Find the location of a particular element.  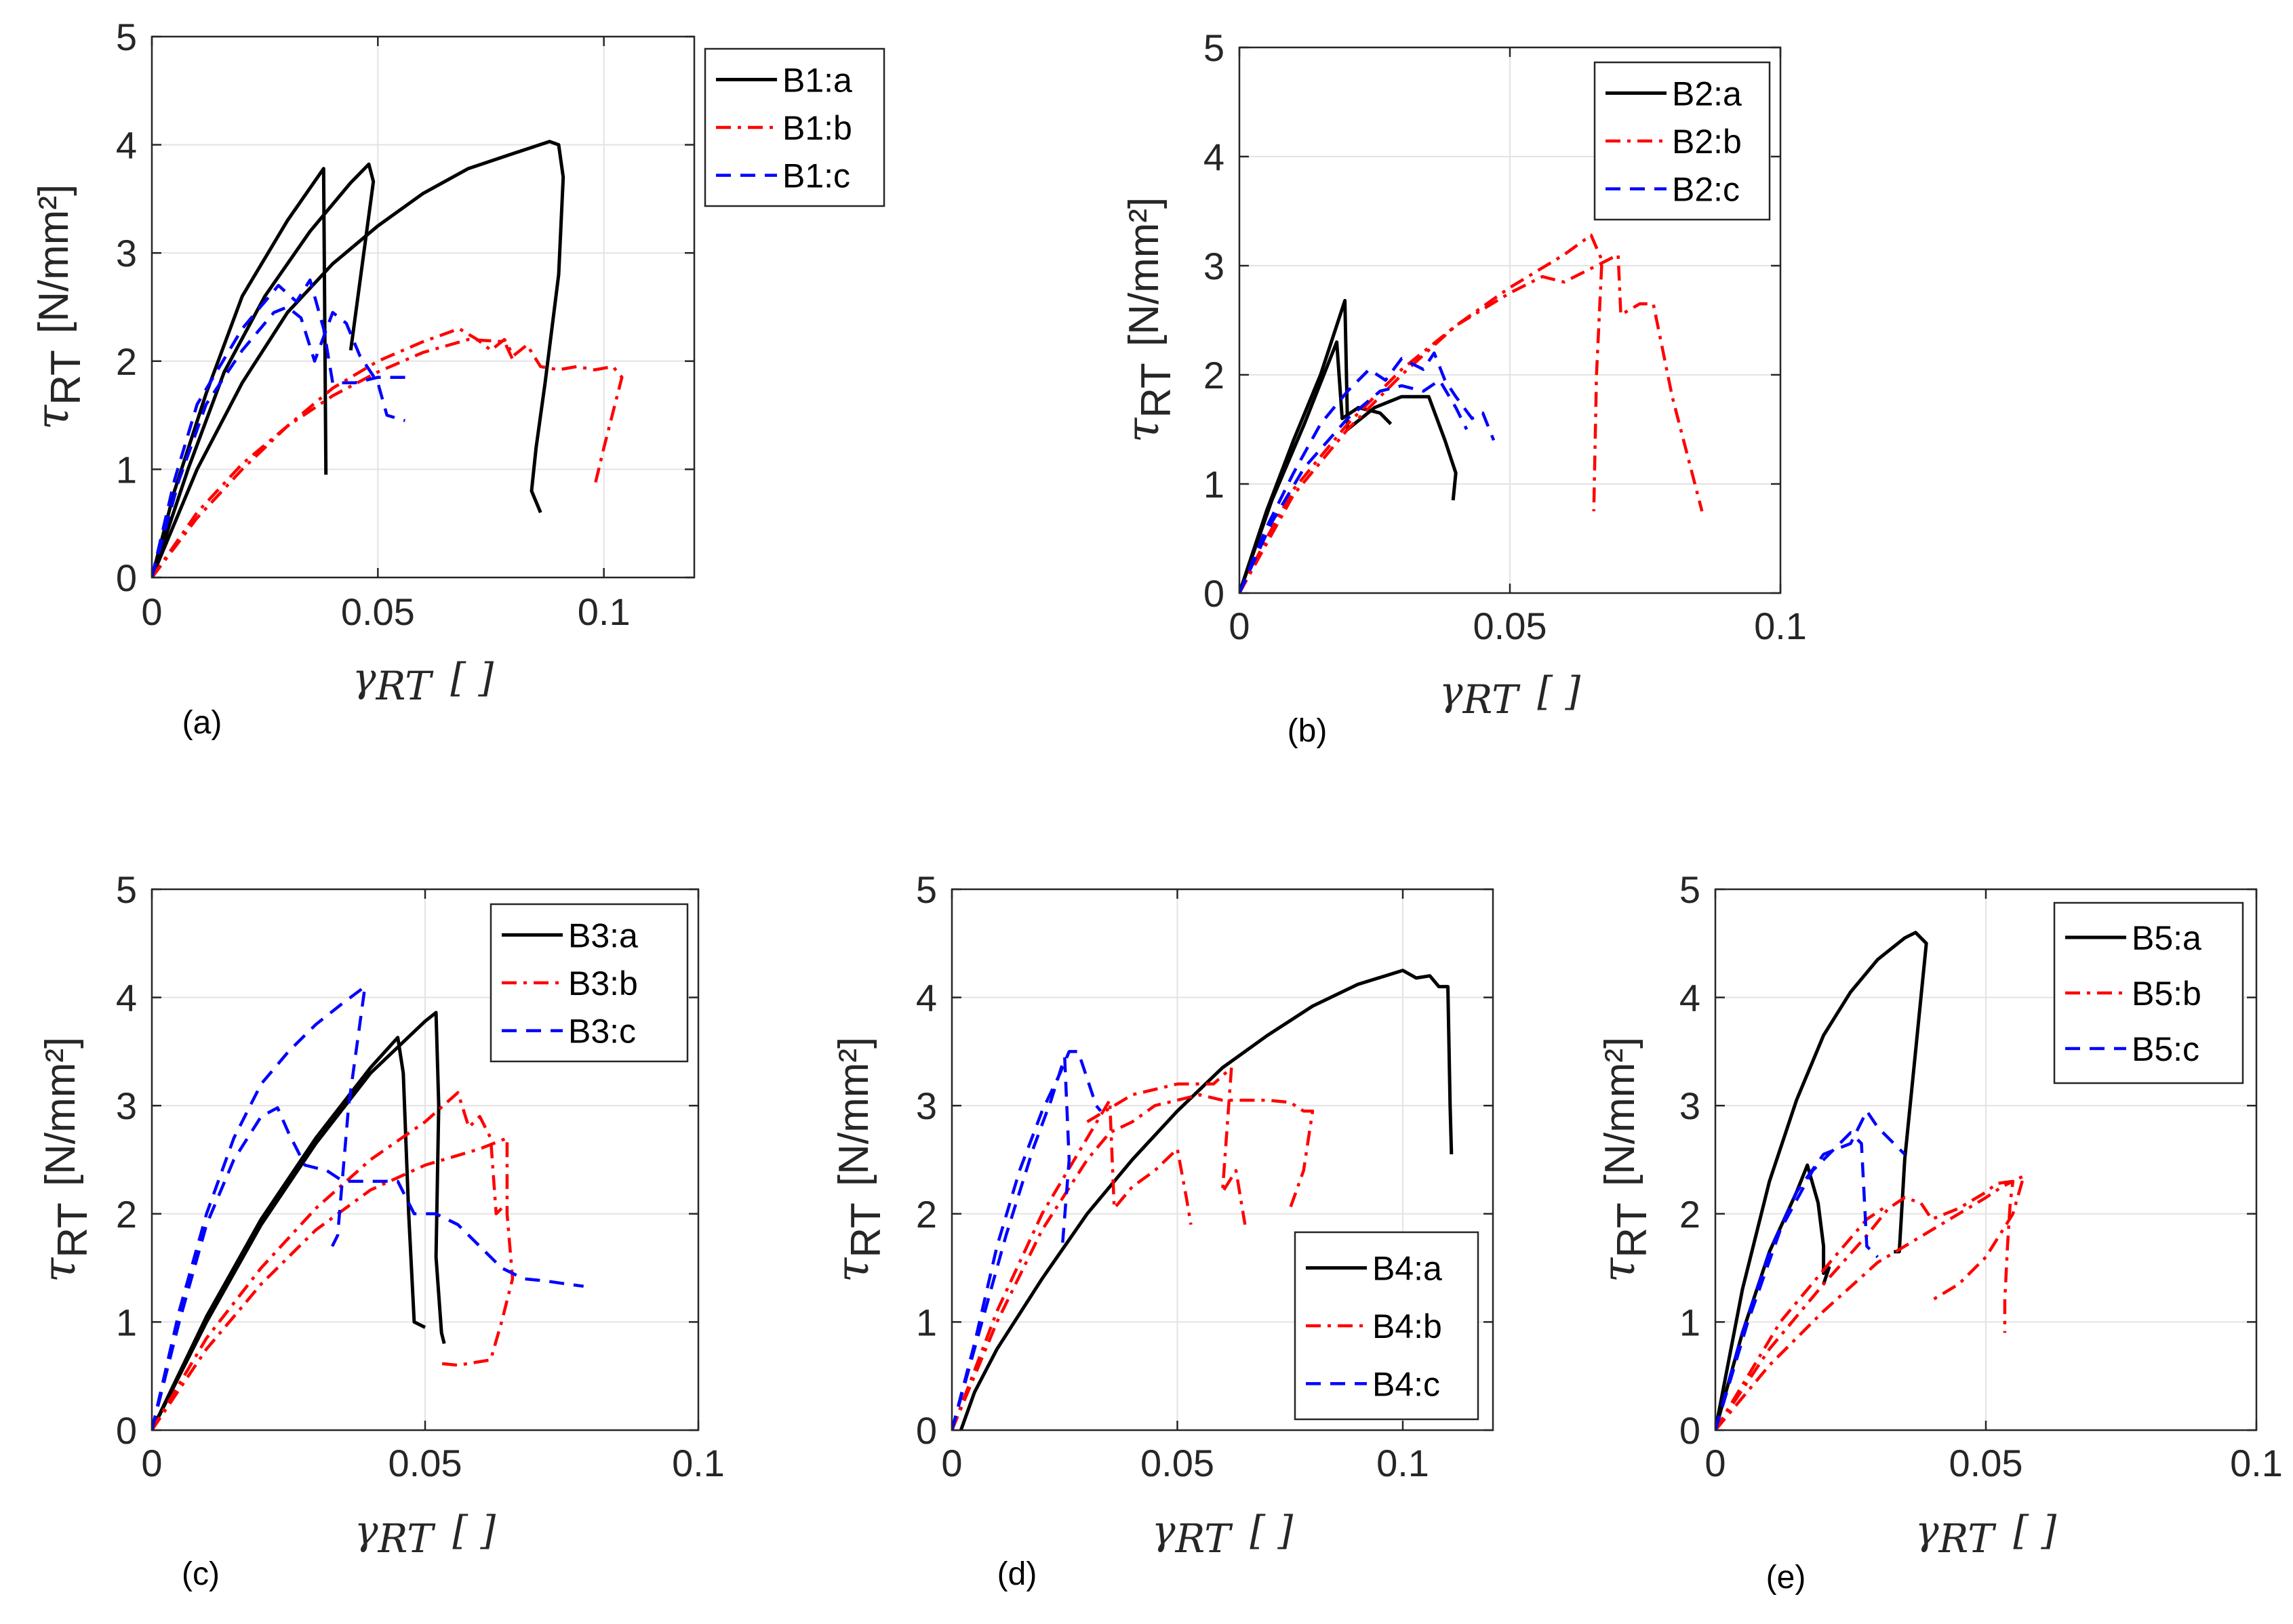

legend-label: B3:a is located at coordinates (603, 935).